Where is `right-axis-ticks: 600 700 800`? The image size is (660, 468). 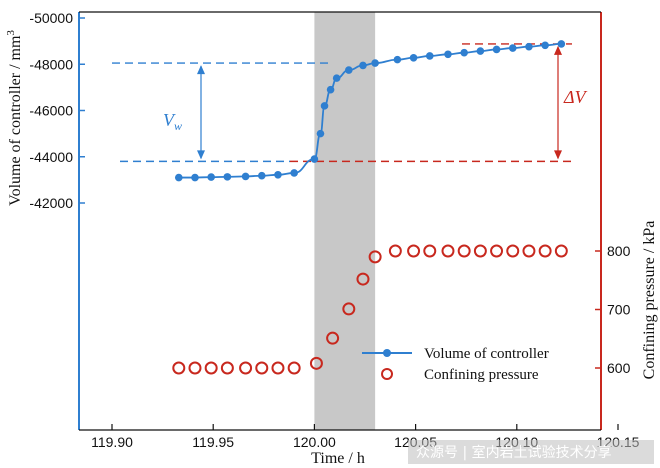 right-axis-ticks: 600 700 800 is located at coordinates (613, 309).